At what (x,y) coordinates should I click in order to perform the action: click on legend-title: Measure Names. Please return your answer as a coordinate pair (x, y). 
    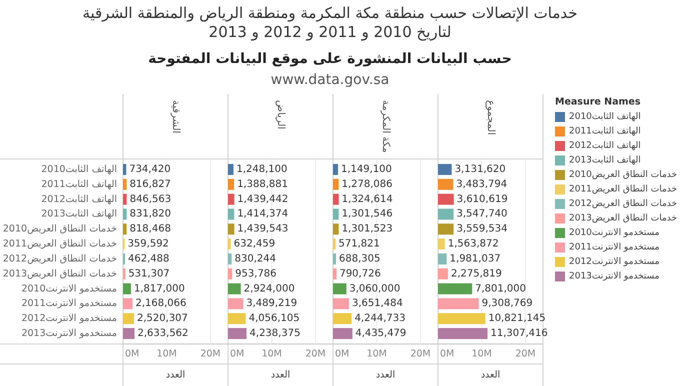
    Looking at the image, I should click on (598, 102).